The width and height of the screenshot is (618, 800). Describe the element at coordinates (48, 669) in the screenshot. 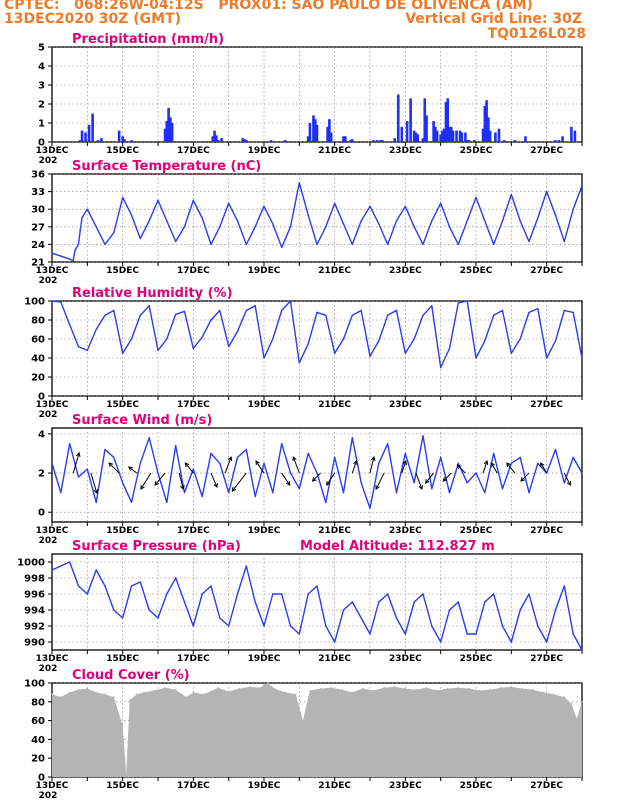

I see `x-year-label: 202` at that location.